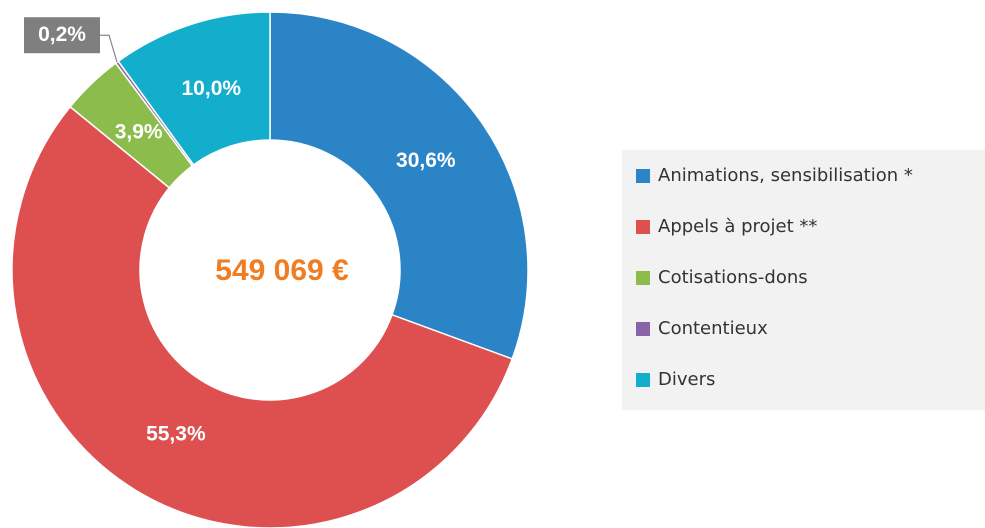 The height and width of the screenshot is (528, 985). I want to click on leader-line, so click(109, 48).